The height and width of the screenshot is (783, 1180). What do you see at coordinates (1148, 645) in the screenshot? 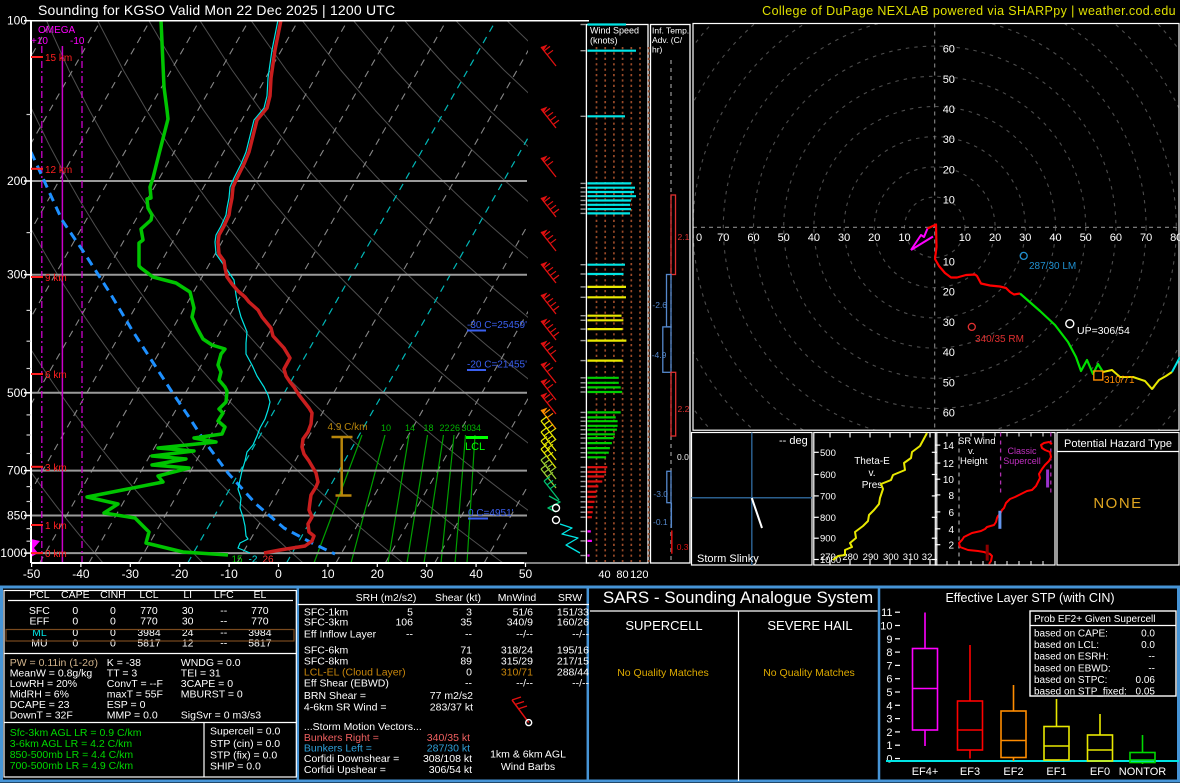
I see `svg-text: 0.0` at bounding box center [1148, 645].